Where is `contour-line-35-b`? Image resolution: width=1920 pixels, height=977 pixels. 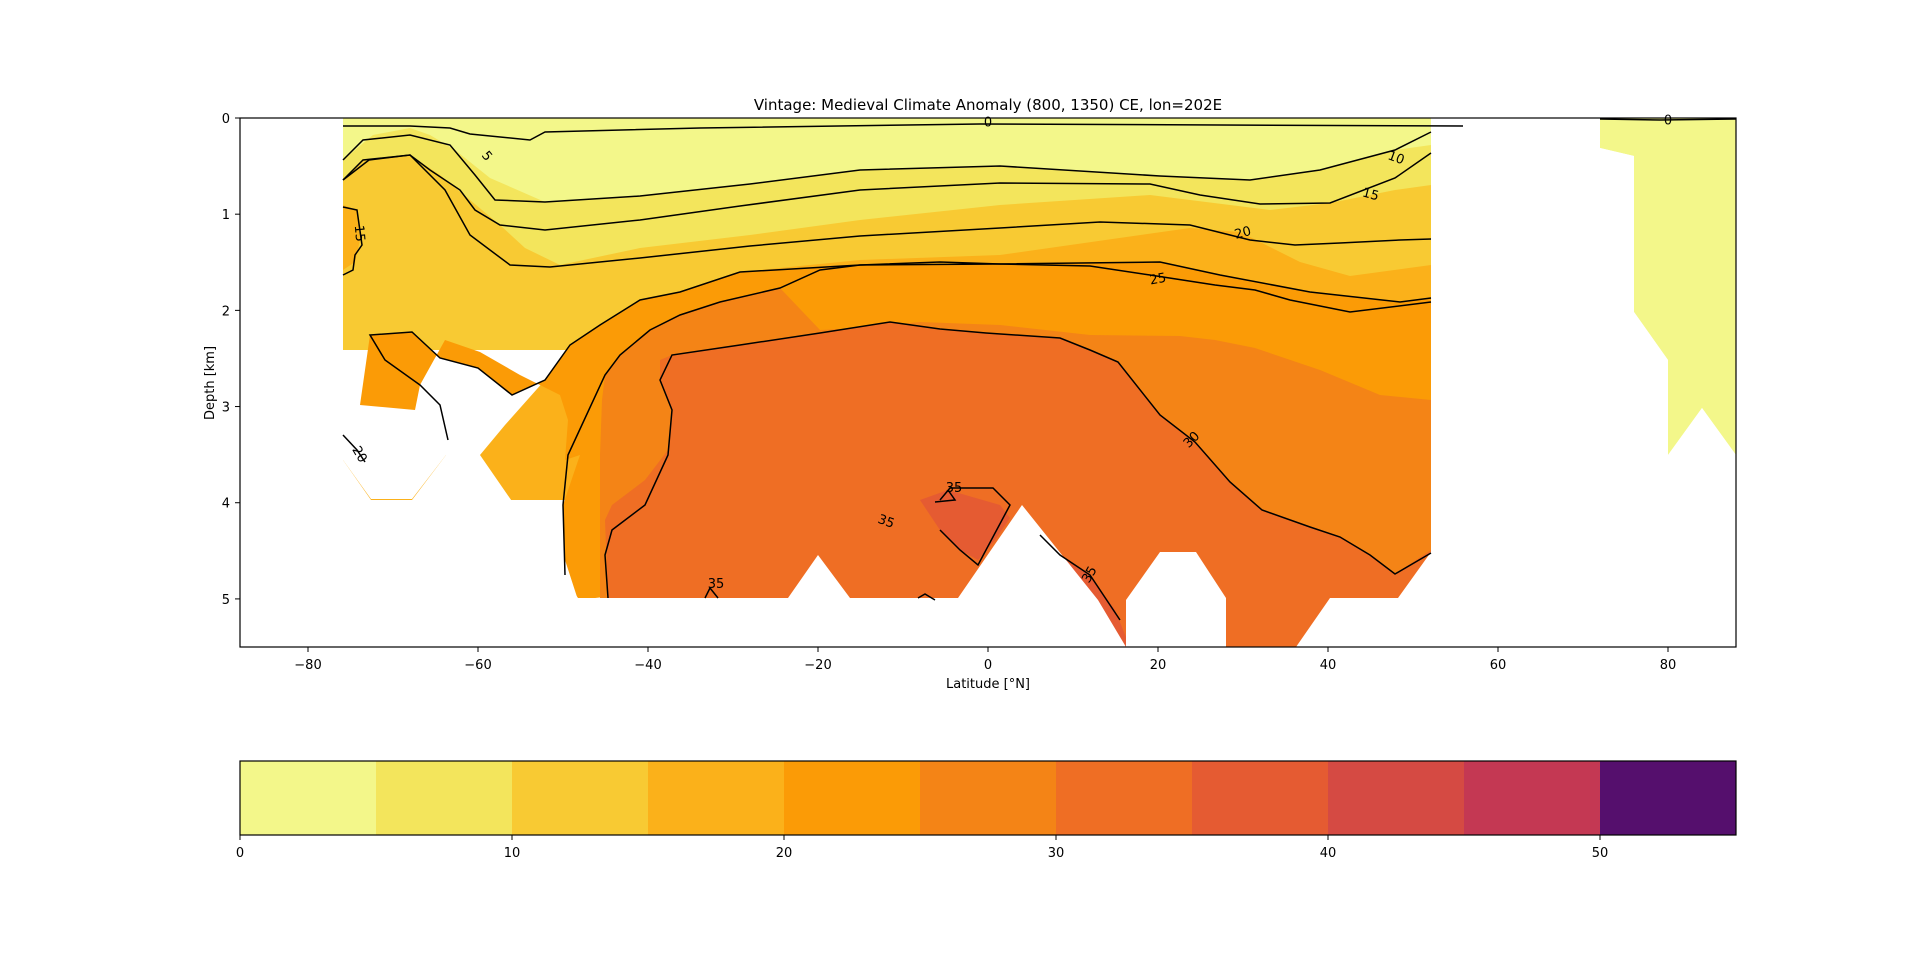
contour-line-35-b is located at coordinates (975, 527).